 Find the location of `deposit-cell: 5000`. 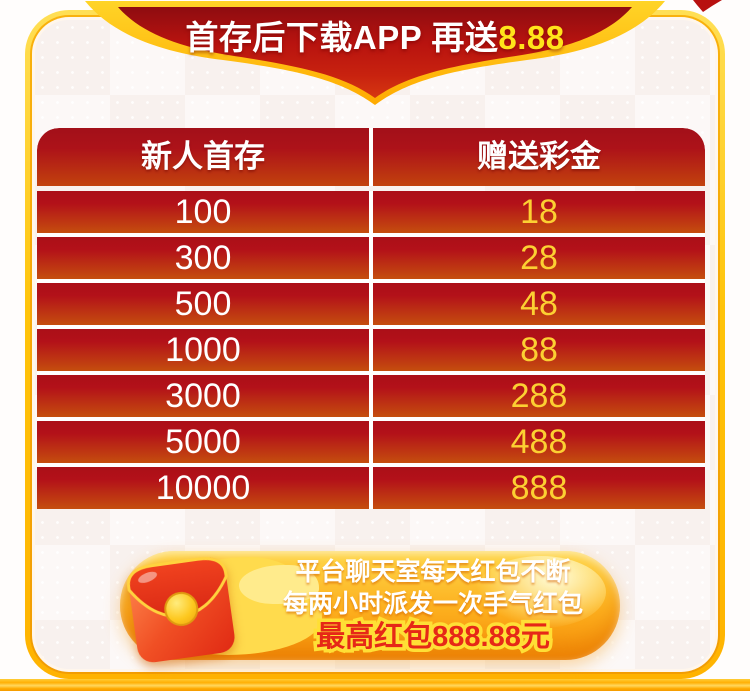

deposit-cell: 5000 is located at coordinates (203, 442).